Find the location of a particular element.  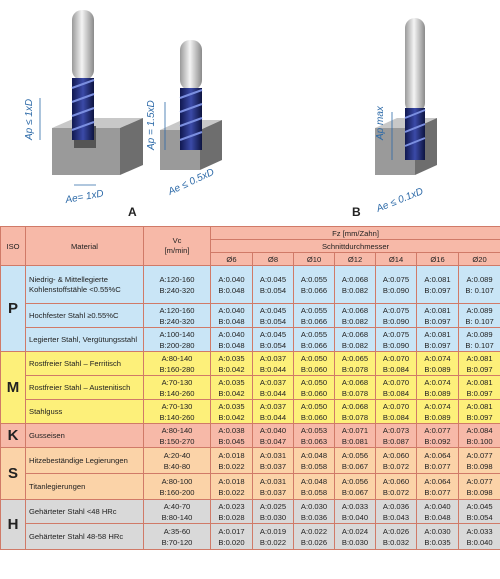

material-name: Gusseisen is located at coordinates (84, 435).